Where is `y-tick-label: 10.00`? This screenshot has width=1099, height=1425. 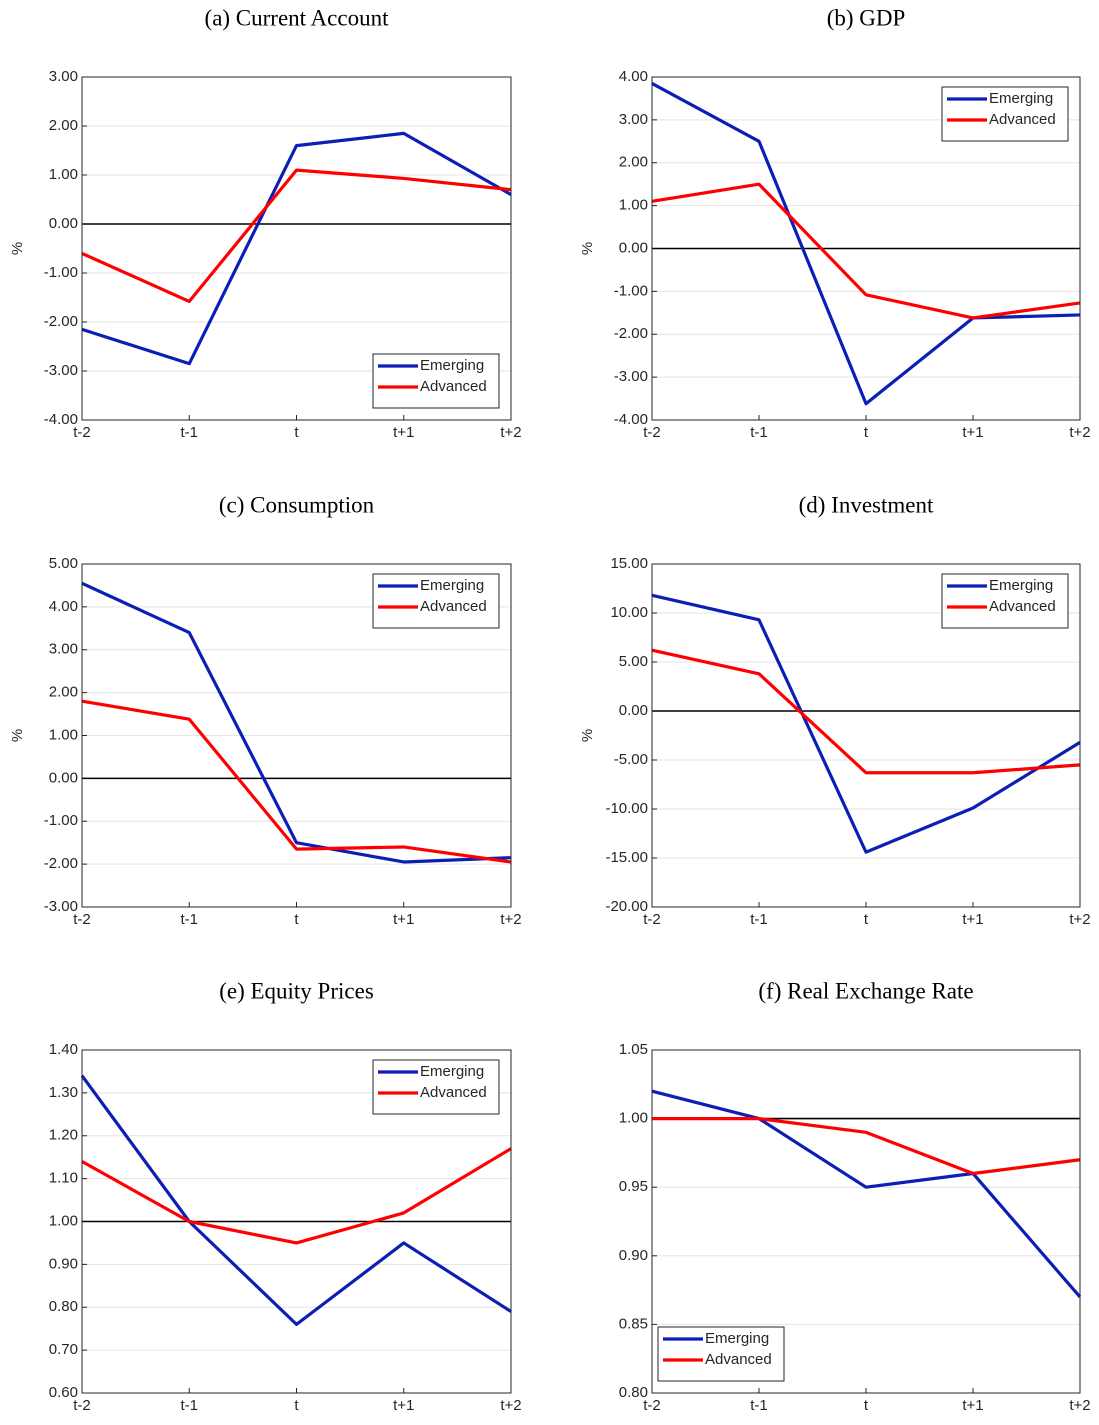
y-tick-label: 10.00 is located at coordinates (629, 612).